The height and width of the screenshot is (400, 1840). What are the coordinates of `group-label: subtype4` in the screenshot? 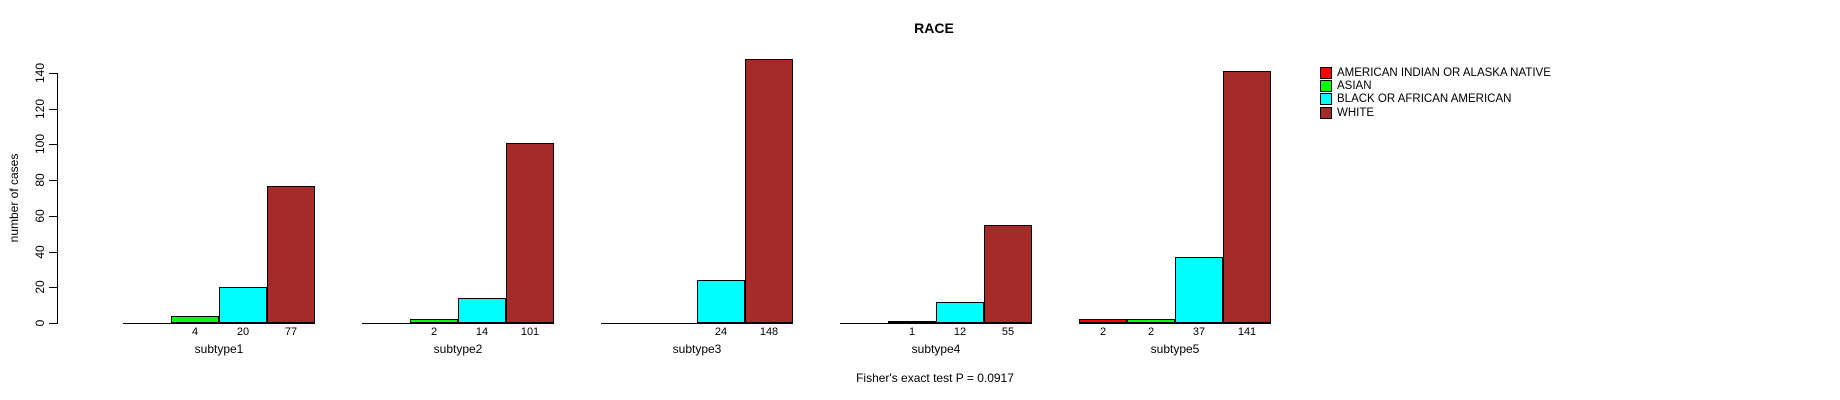 It's located at (936, 349).